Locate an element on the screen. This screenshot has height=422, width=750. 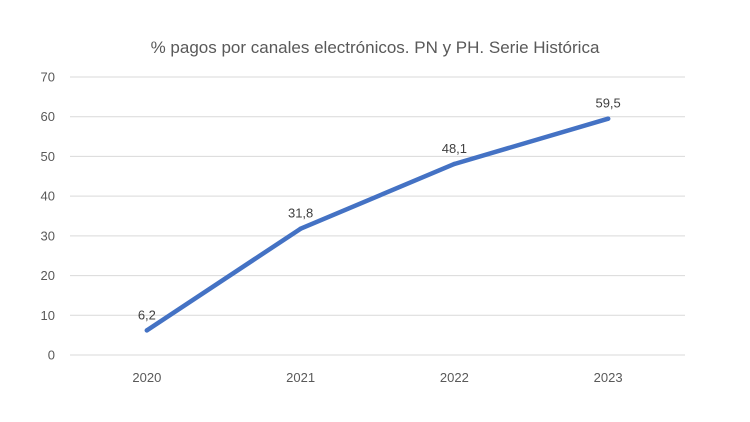
y-tick-label: 70 is located at coordinates (48, 77).